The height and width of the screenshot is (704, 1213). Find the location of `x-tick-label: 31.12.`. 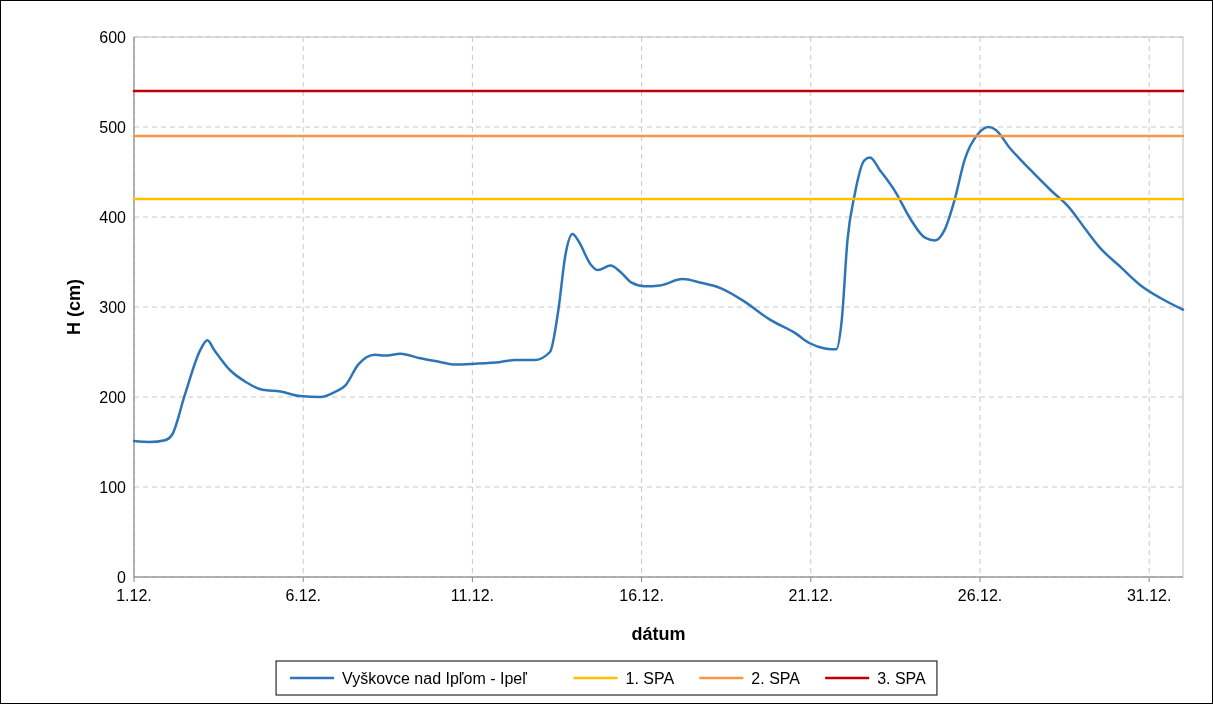

x-tick-label: 31.12. is located at coordinates (1149, 595).